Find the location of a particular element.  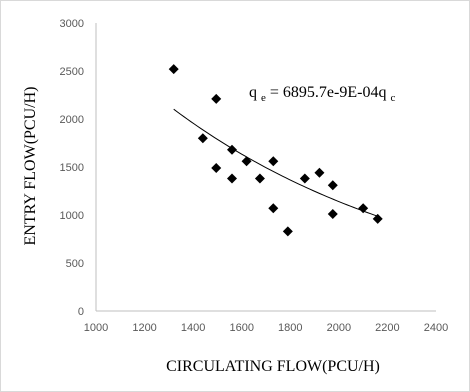

trendline-equation: q e = 6895.7e-9E-04q c is located at coordinates (322, 94).